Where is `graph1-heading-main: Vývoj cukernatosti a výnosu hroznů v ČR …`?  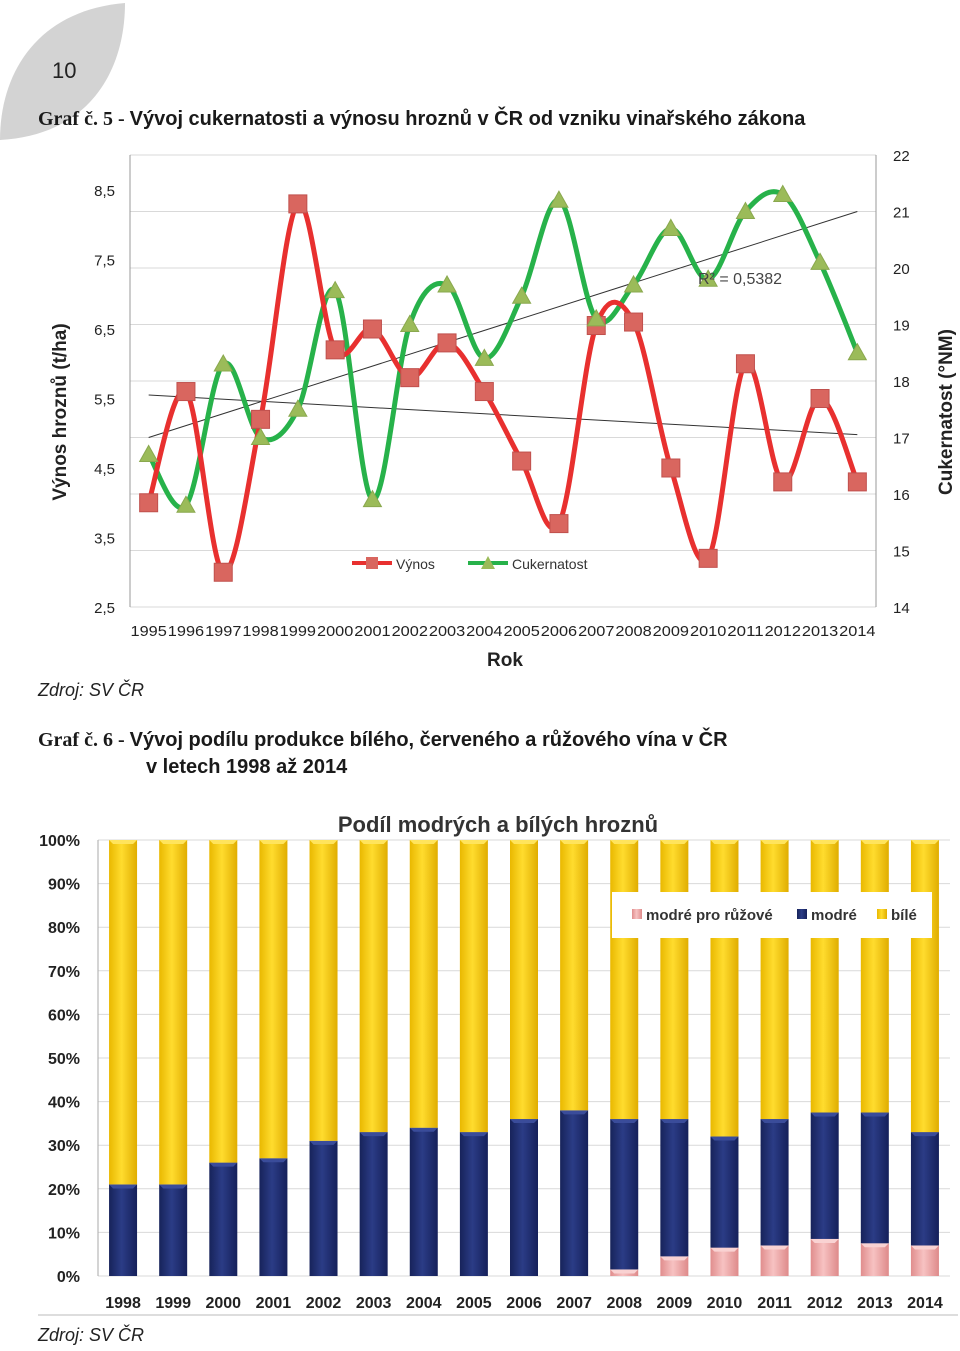 graph1-heading-main: Vývoj cukernatosti a výnosu hroznů v ČR … is located at coordinates (467, 119).